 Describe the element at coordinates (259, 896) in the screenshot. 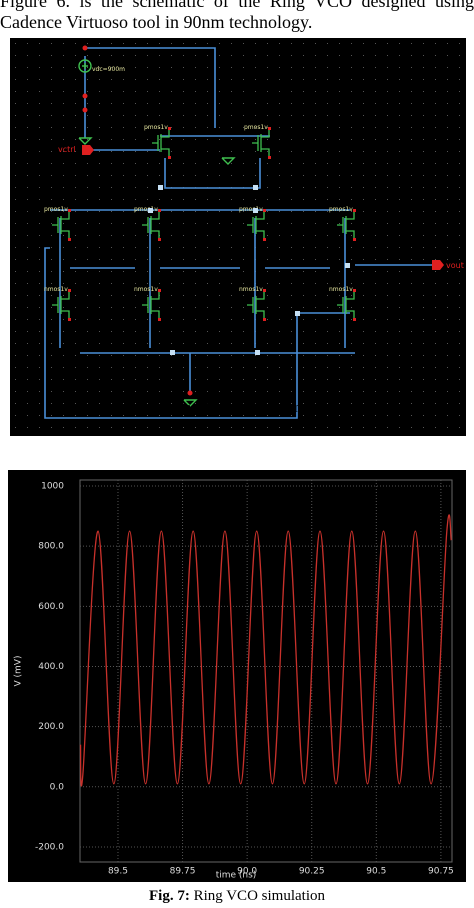

I see `caption-text: Ring VCO simulation` at that location.